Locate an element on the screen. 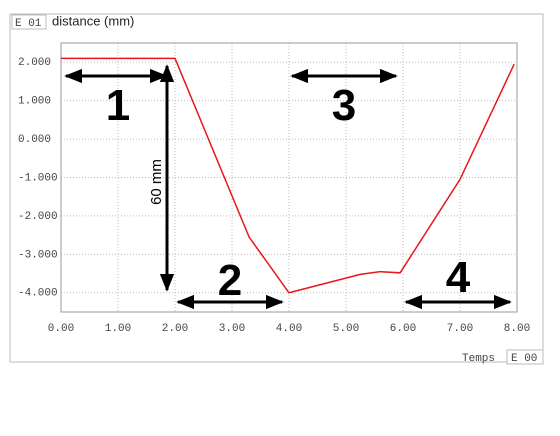 Image resolution: width=560 pixels, height=436 pixels. x-axis-tag: E 00 is located at coordinates (524, 359).